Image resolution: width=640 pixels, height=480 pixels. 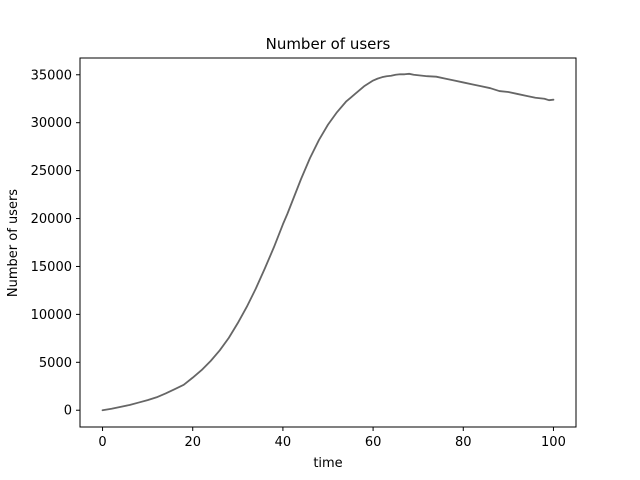 What do you see at coordinates (553, 442) in the screenshot?
I see `x-tick-label: 100` at bounding box center [553, 442].